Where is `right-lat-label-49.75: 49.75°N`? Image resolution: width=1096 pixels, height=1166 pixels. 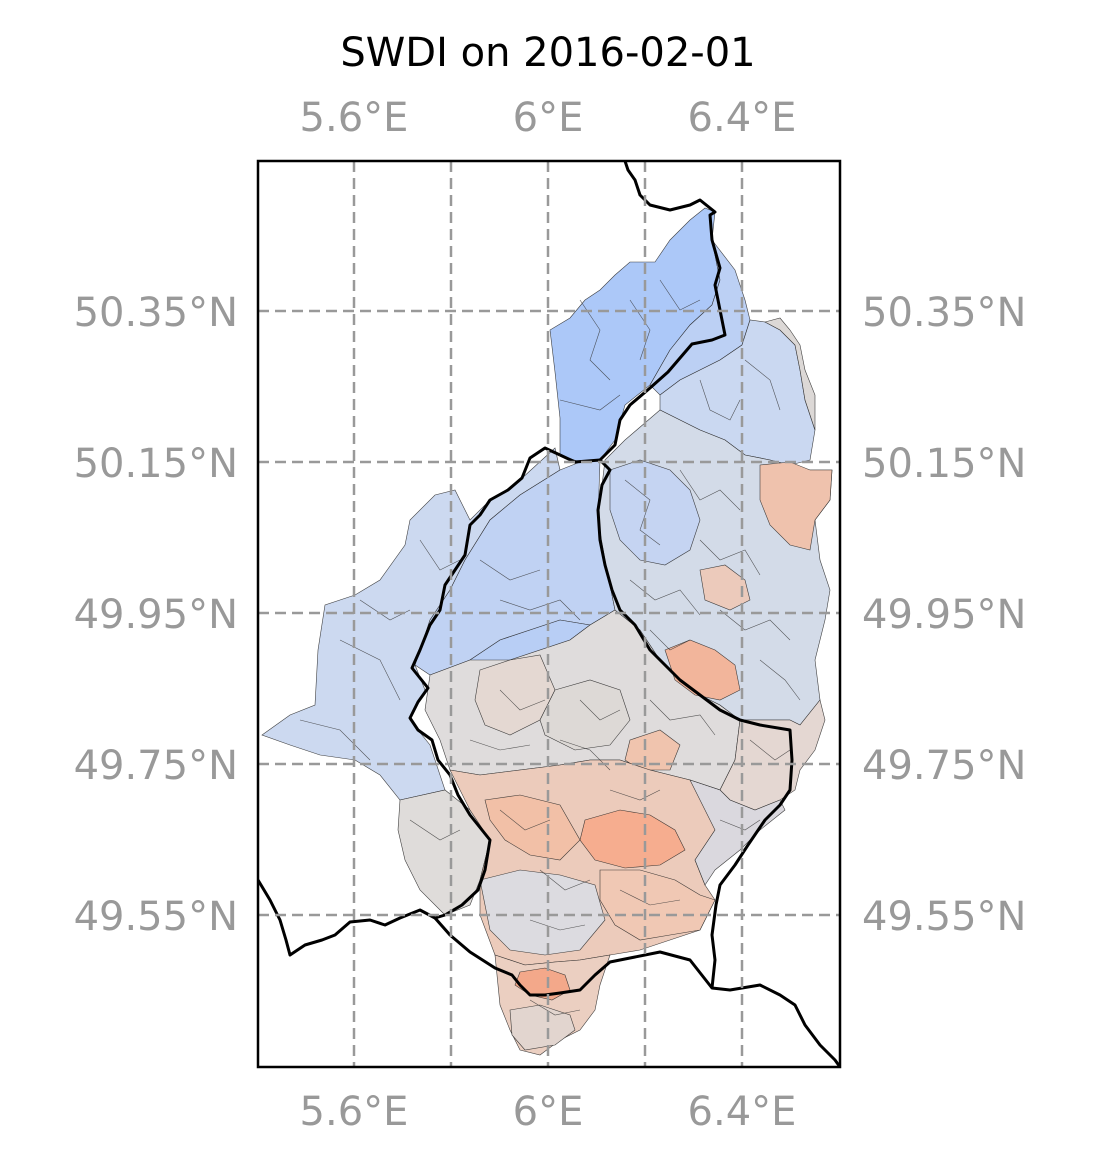
right-lat-label-49.75: 49.75°N is located at coordinates (944, 766).